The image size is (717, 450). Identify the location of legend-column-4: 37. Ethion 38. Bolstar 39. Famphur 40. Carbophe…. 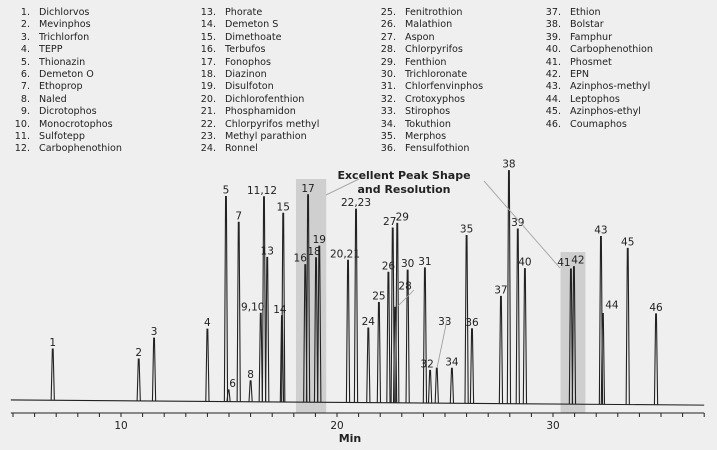
(595, 69).